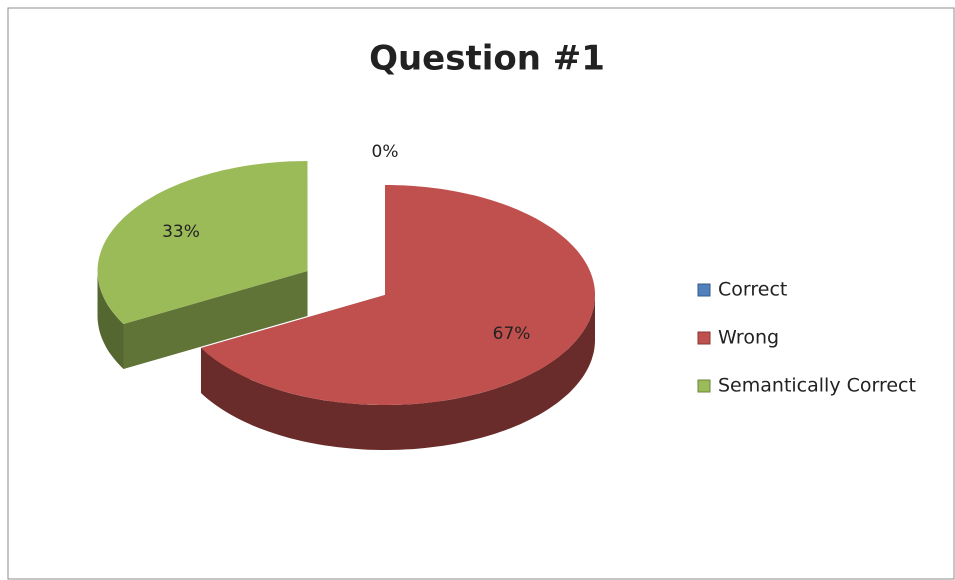 The image size is (955, 580). Describe the element at coordinates (748, 338) in the screenshot. I see `legend-label: Wrong` at that location.